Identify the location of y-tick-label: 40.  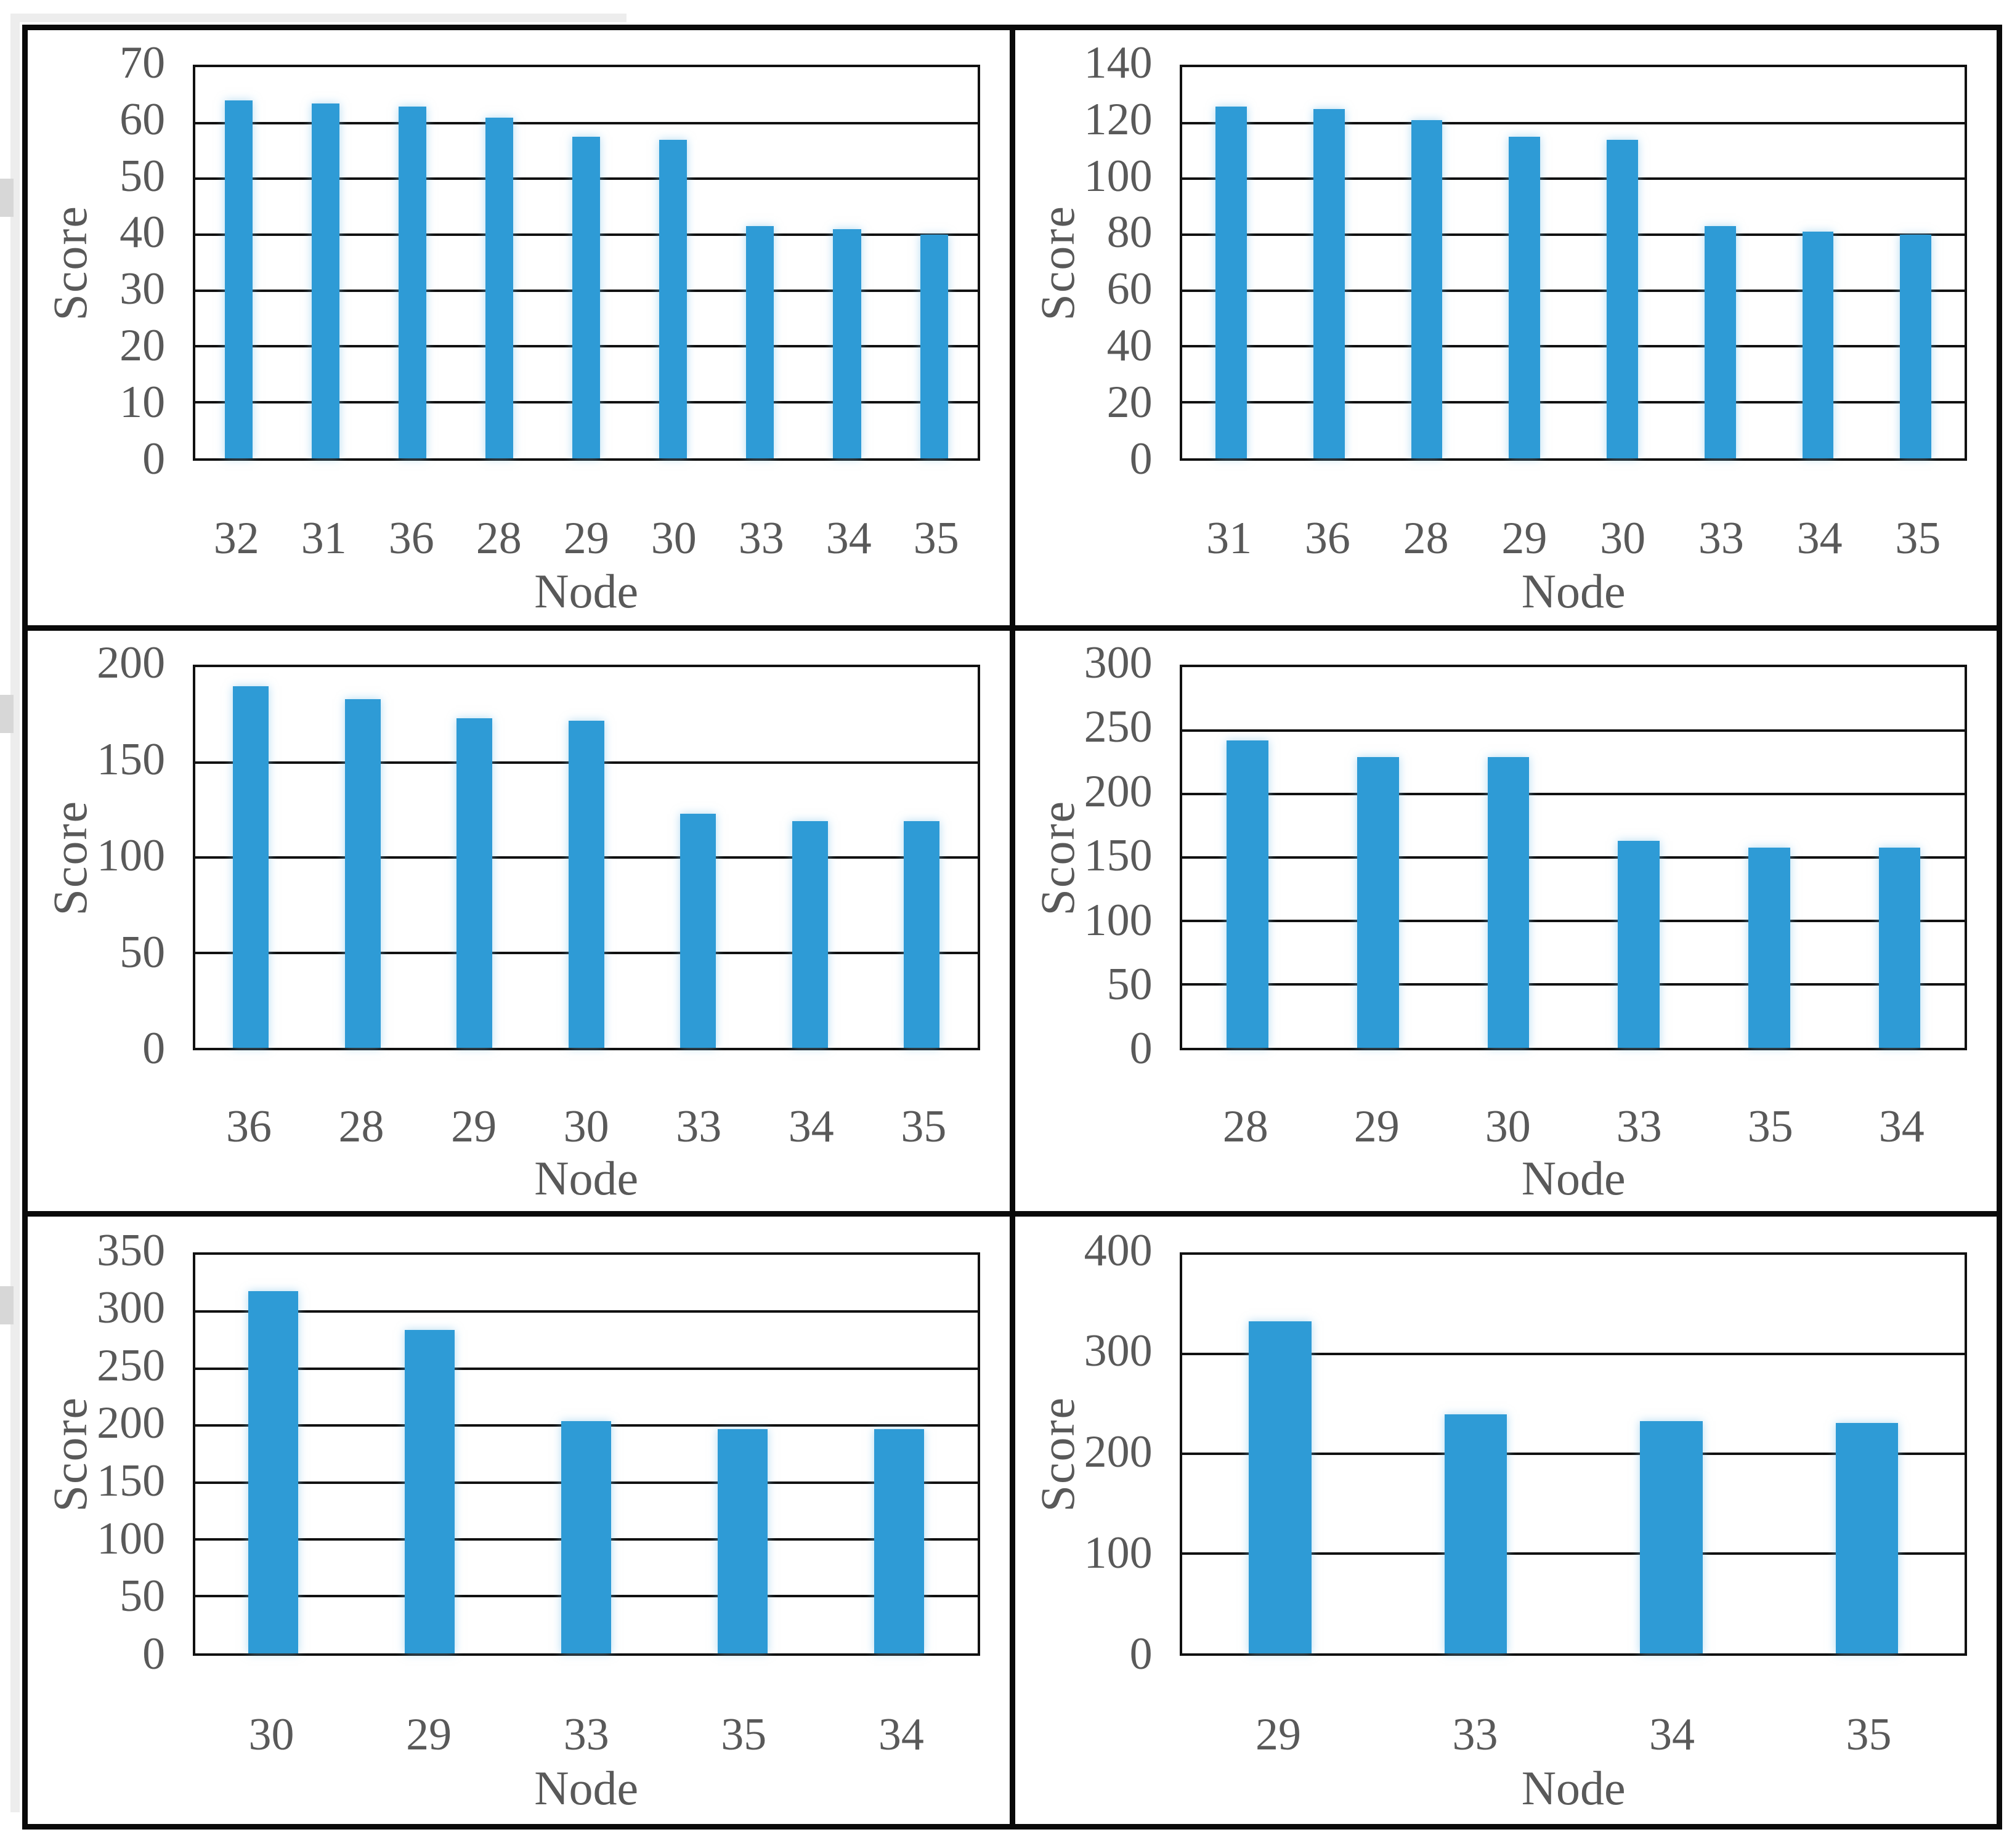
(1129, 345).